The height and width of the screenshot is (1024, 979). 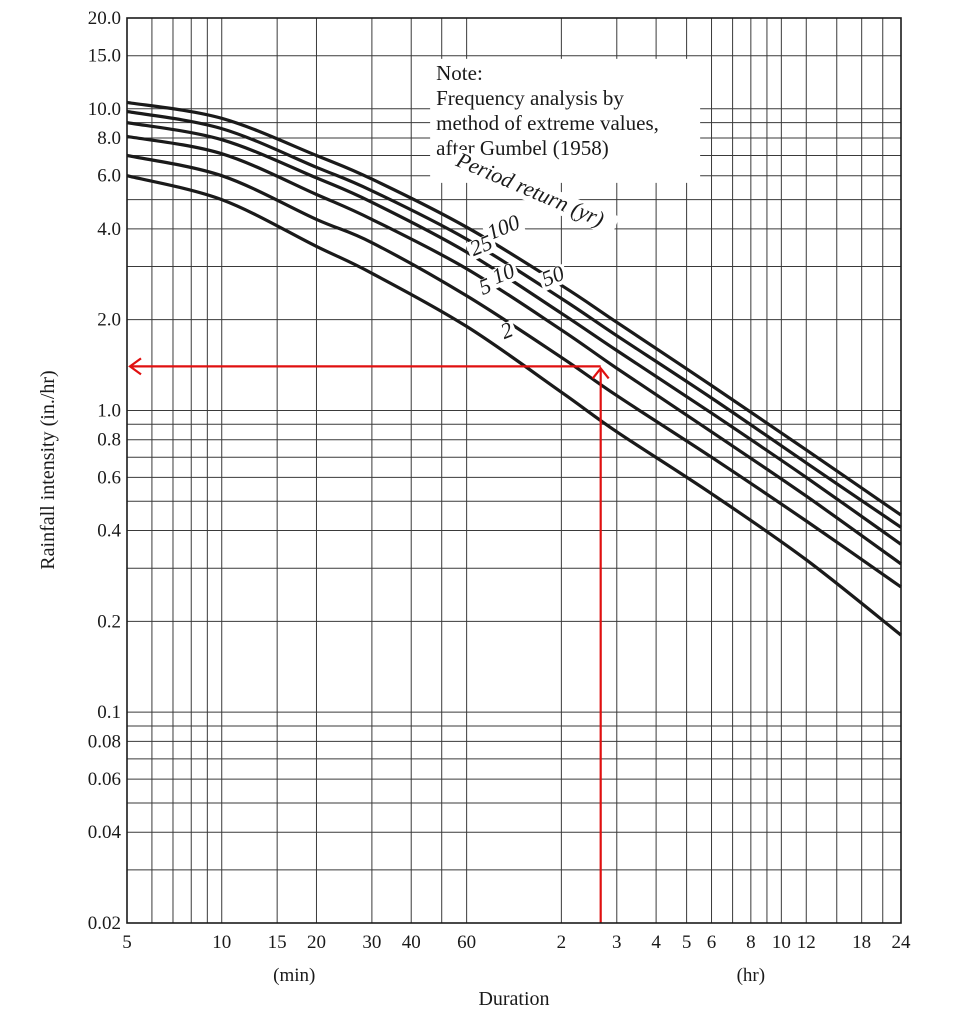 What do you see at coordinates (466, 942) in the screenshot?
I see `x-tick-label: 60` at bounding box center [466, 942].